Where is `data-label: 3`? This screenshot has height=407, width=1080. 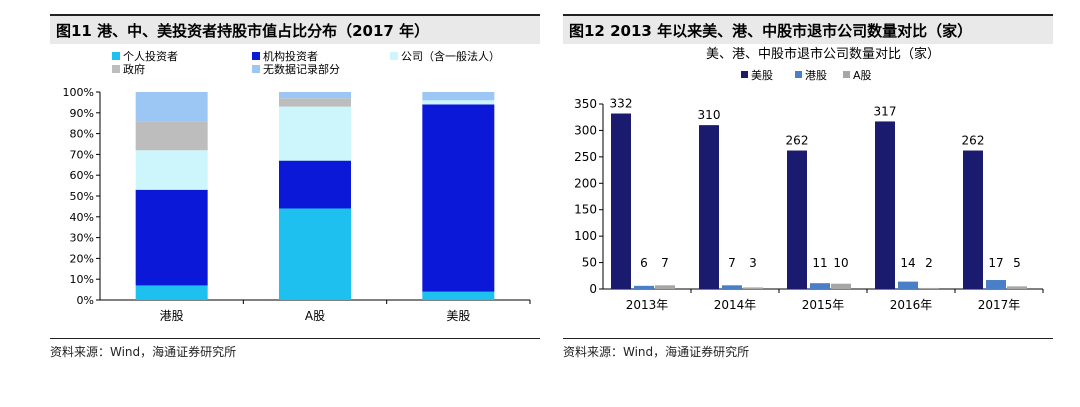
data-label: 3 is located at coordinates (753, 263).